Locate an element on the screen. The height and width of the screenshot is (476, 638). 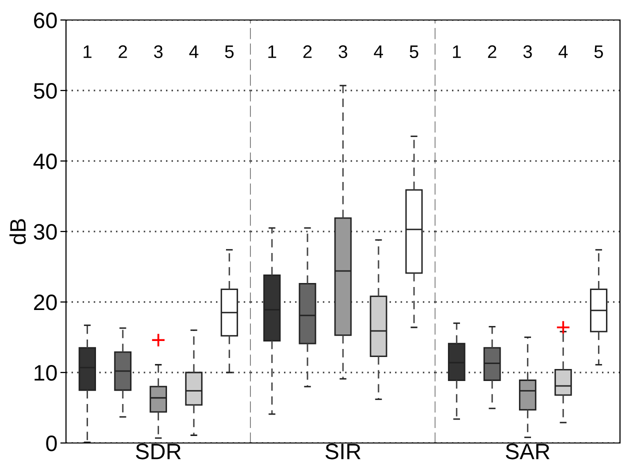
x-axis-title: SIR is located at coordinates (342, 452).